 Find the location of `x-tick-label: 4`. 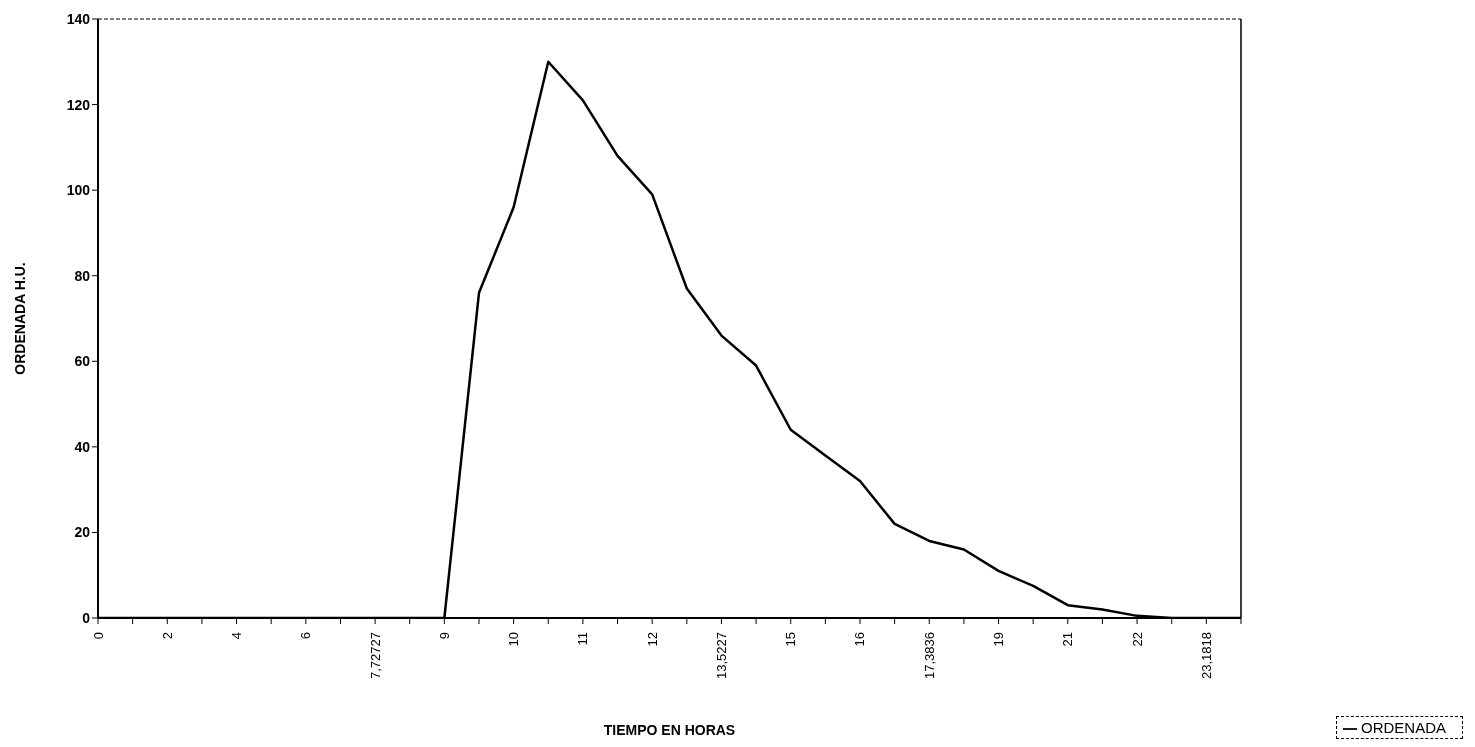

x-tick-label: 4 is located at coordinates (237, 636).